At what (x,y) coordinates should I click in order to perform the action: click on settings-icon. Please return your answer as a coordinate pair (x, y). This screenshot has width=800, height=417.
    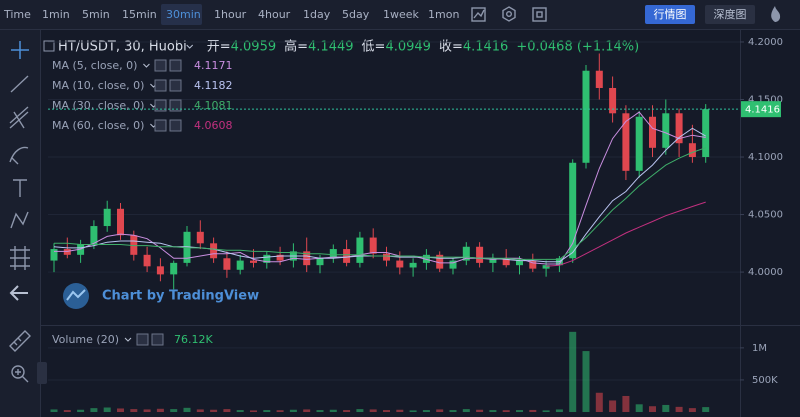
    Looking at the image, I should click on (509, 14).